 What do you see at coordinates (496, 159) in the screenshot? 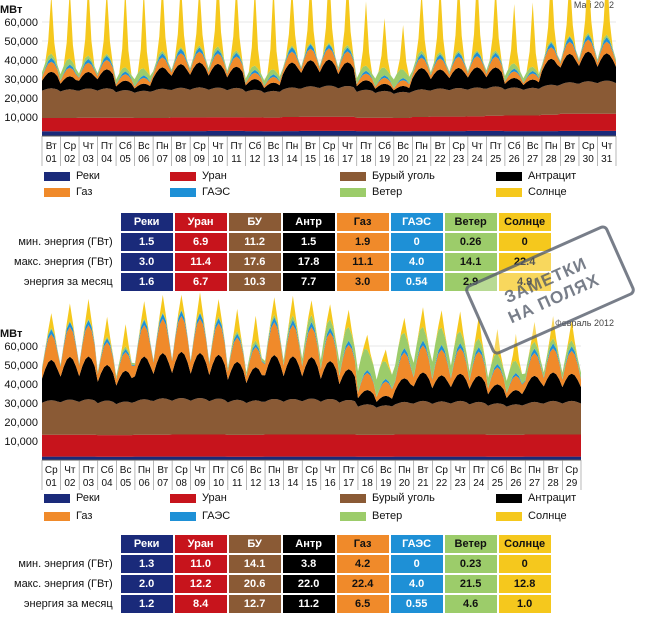
I see `x-day-label: 25` at bounding box center [496, 159].